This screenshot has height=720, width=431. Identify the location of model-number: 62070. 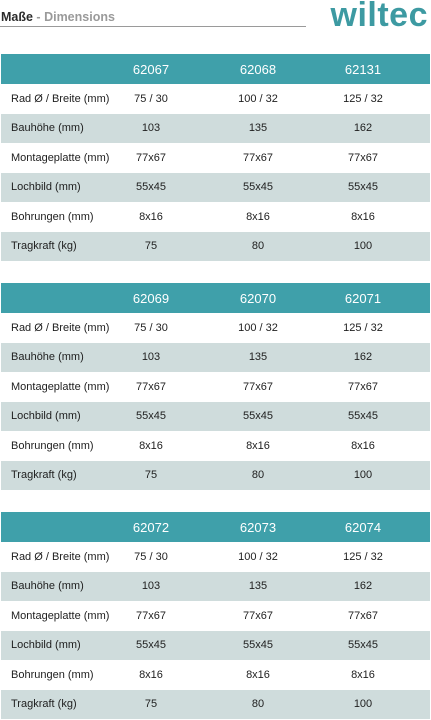
(258, 298).